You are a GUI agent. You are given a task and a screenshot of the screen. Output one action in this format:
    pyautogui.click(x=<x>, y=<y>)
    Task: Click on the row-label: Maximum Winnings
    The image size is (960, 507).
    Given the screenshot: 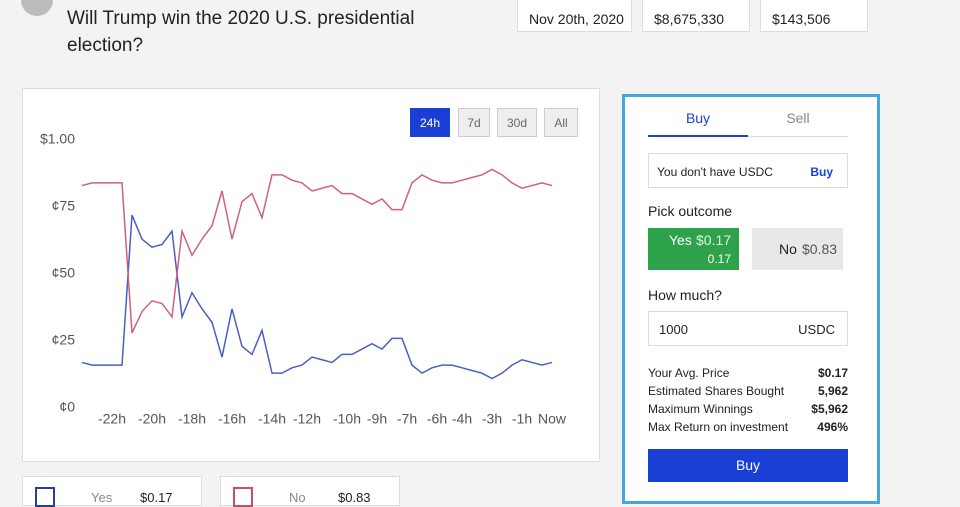 What is the action you would take?
    pyautogui.click(x=700, y=409)
    